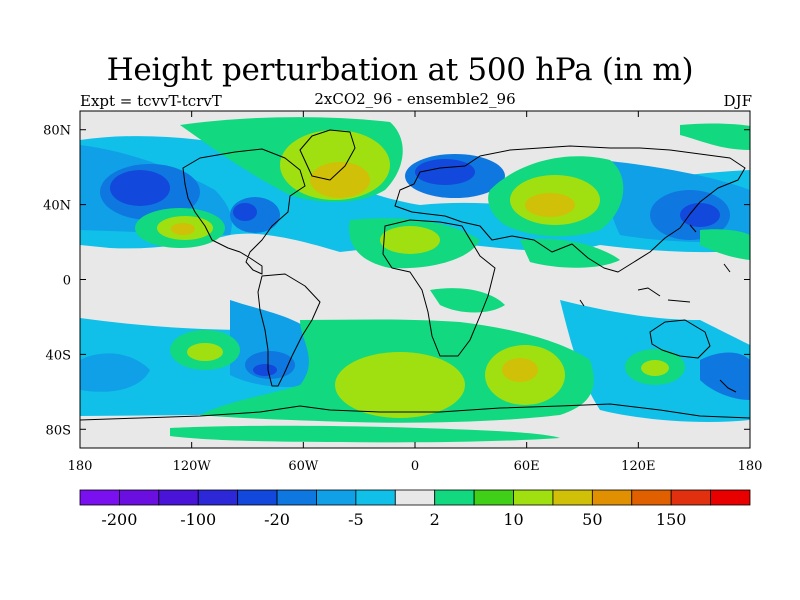  I want to click on lat-tick-label: 40N, so click(57, 206).